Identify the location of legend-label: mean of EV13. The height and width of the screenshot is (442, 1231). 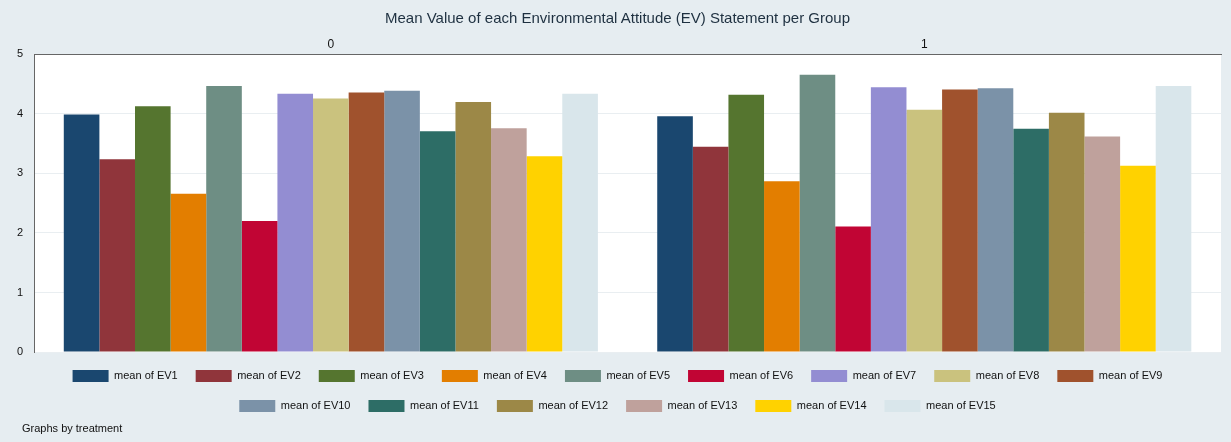
(702, 405).